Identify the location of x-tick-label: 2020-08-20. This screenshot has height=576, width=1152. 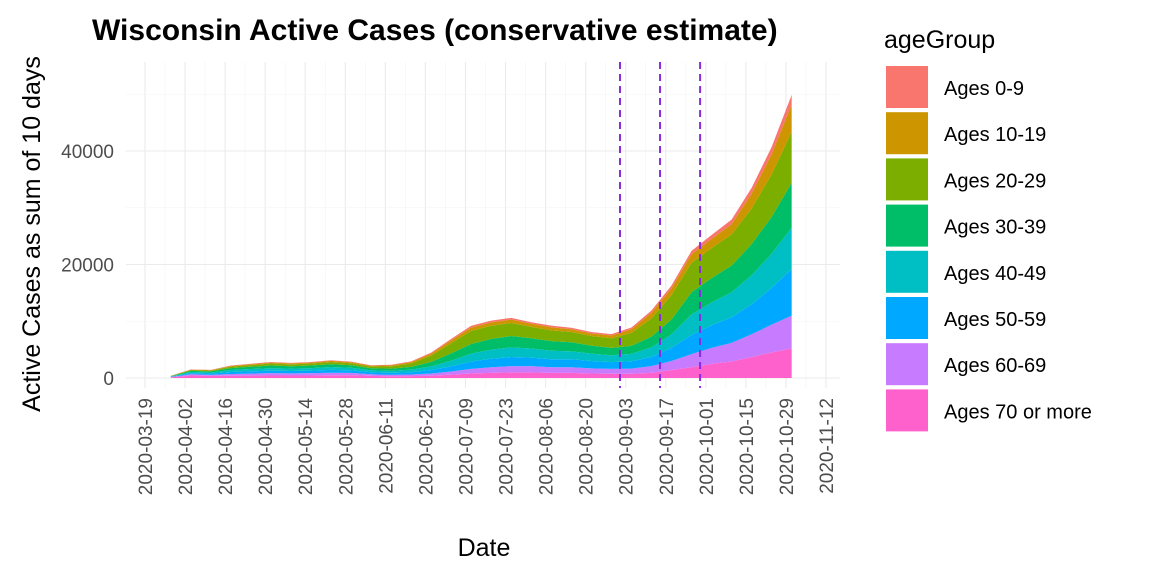
(587, 446).